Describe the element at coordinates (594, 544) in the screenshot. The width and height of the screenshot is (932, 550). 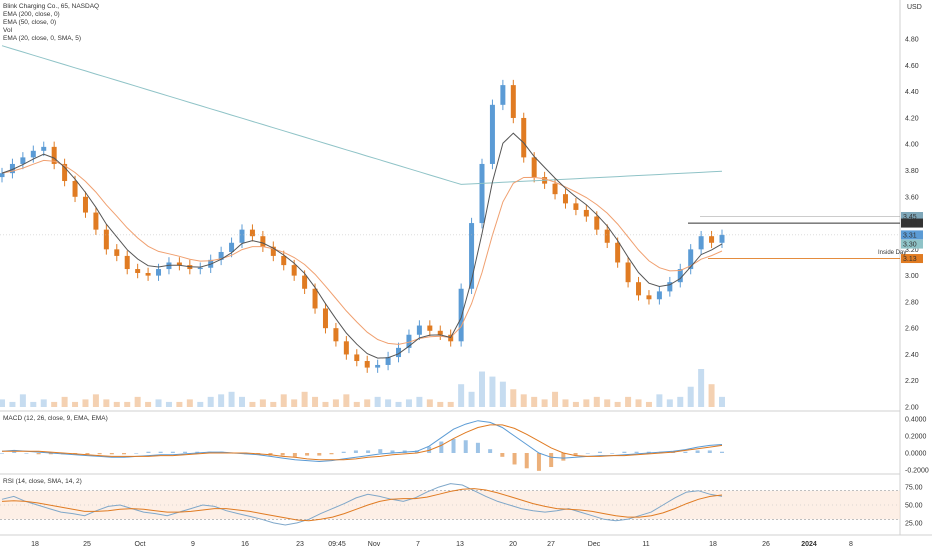
I see `time-tick-label: Dec` at that location.